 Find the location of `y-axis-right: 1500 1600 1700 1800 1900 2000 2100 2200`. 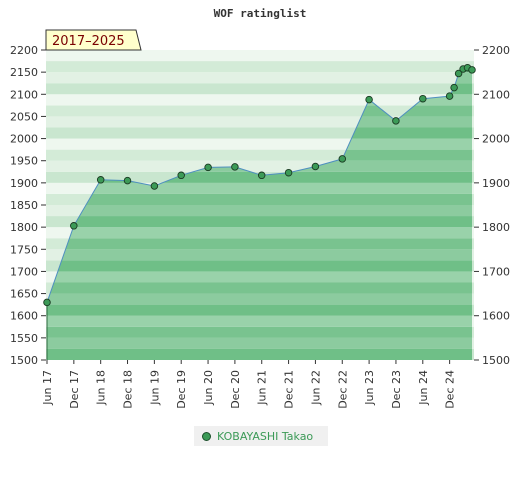

y-axis-right: 1500 1600 1700 1800 1900 2000 2100 2200 is located at coordinates (492, 205).